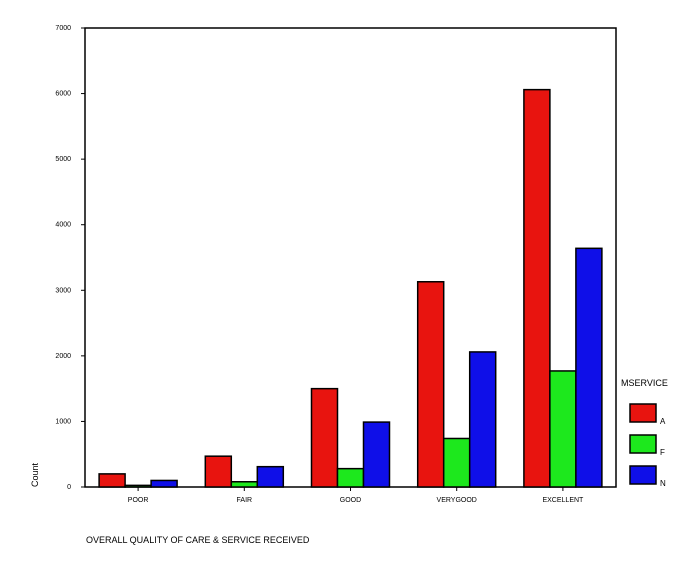 Image resolution: width=700 pixels, height=561 pixels. Describe the element at coordinates (537, 288) in the screenshot. I see `bar-A-excellent` at that location.